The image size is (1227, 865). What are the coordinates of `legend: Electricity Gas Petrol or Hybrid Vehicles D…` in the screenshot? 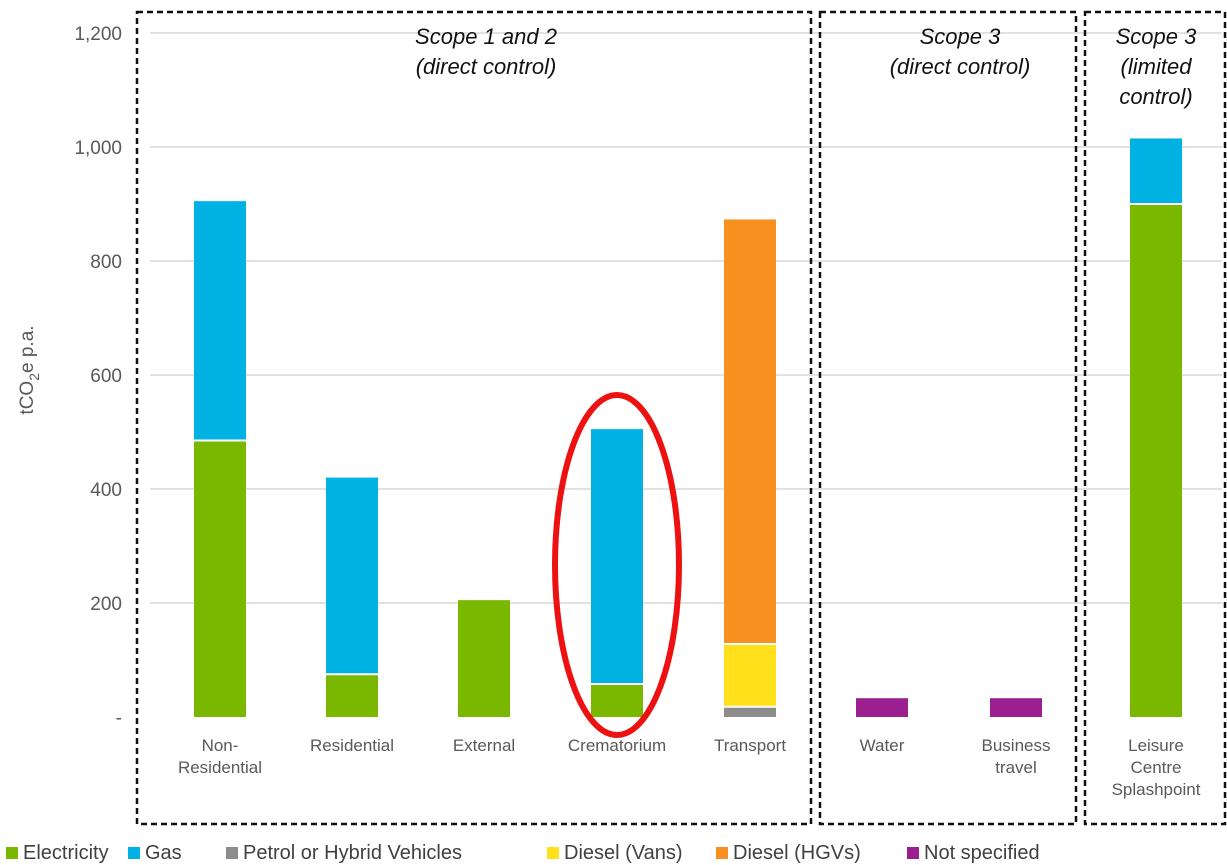 It's located at (523, 853).